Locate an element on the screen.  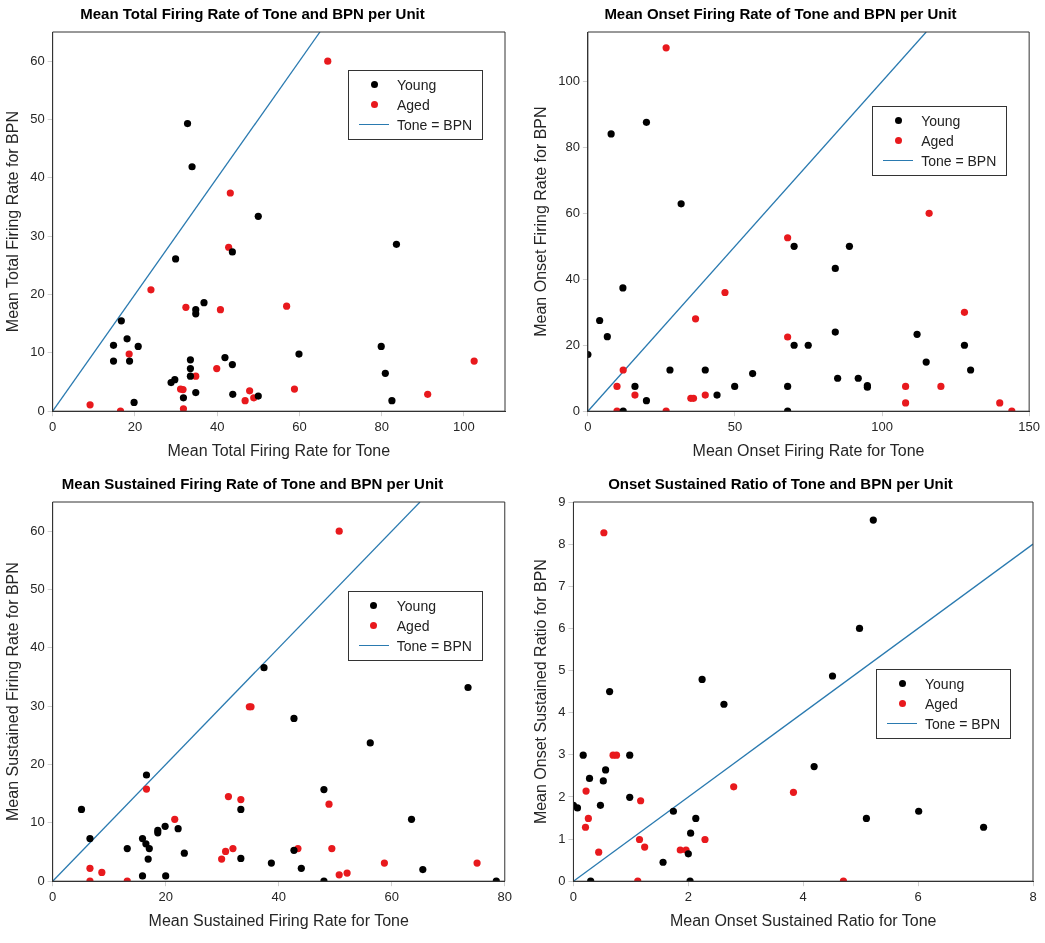
y-tick-label: 6 is located at coordinates (562, 627).